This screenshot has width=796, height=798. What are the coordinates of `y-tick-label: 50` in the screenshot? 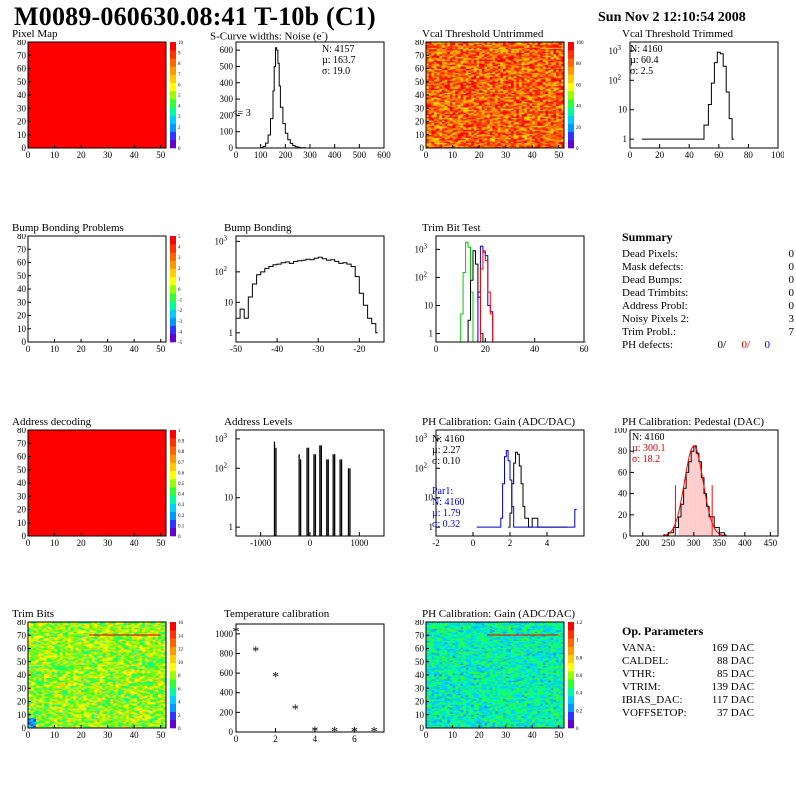 It's located at (22, 82).